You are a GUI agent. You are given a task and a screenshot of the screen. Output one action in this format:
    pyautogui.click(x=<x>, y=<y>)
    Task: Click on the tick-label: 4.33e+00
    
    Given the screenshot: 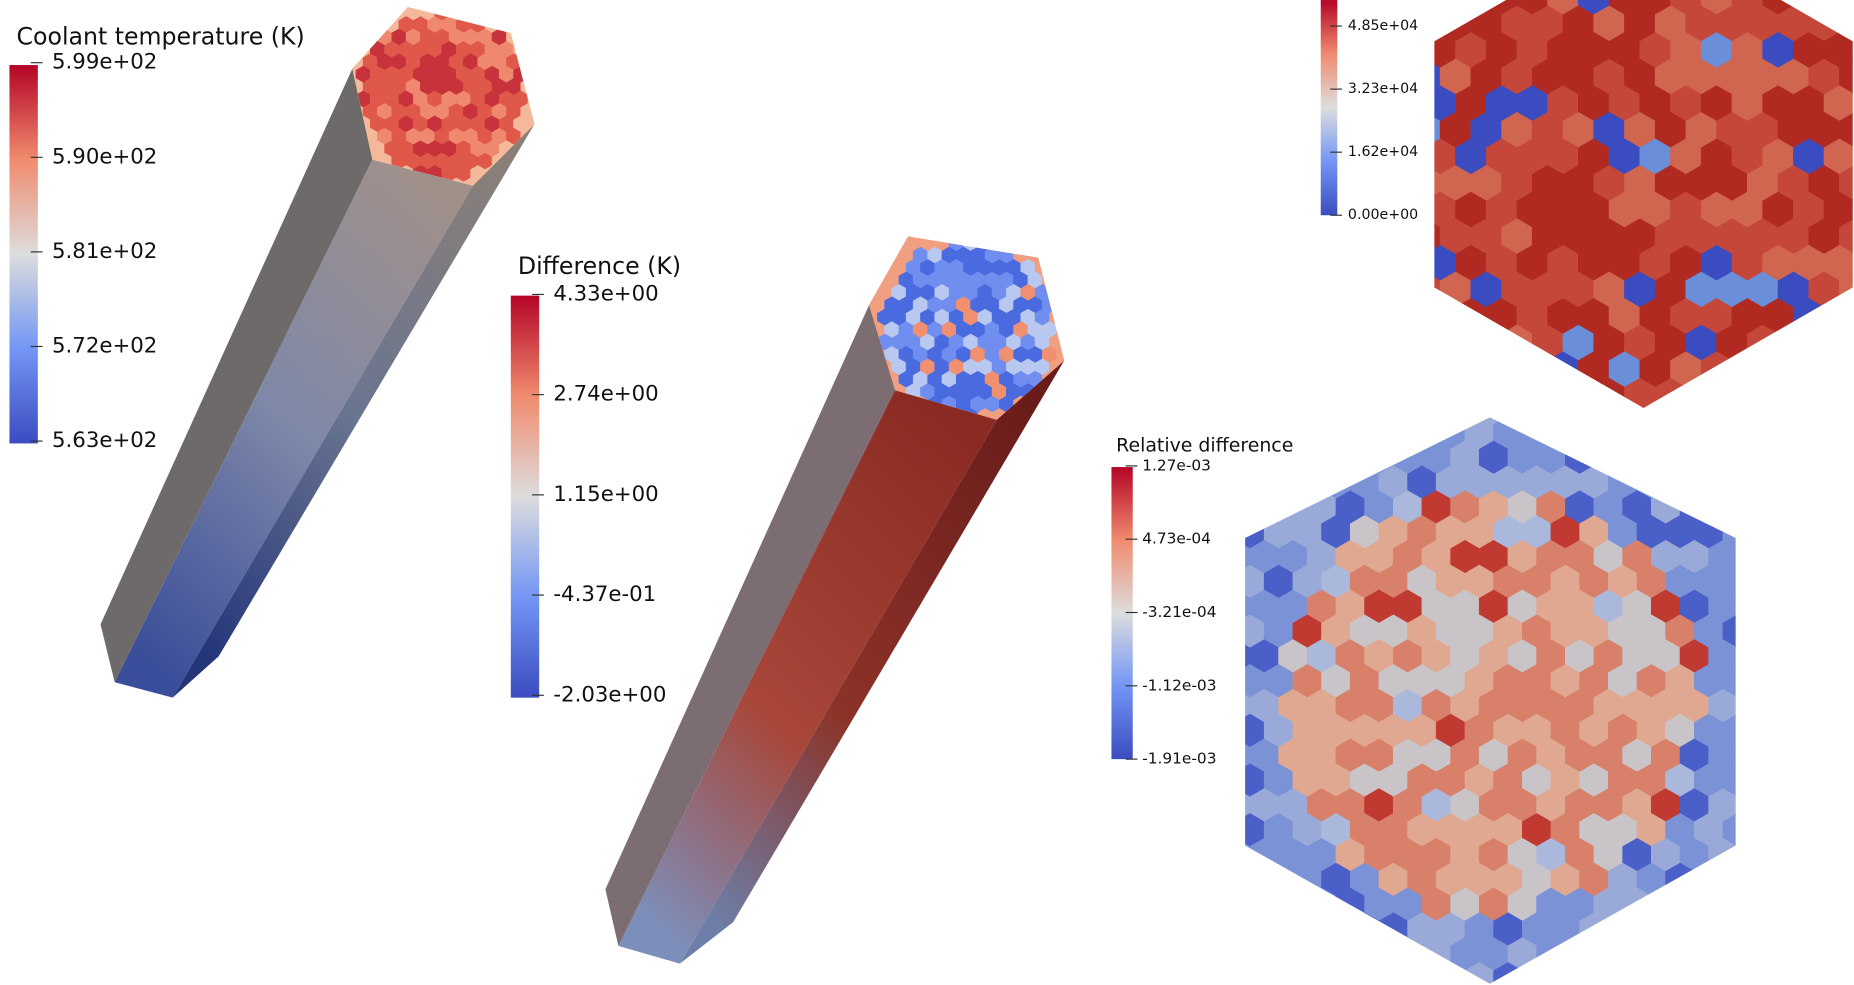 What is the action you would take?
    pyautogui.click(x=605, y=293)
    